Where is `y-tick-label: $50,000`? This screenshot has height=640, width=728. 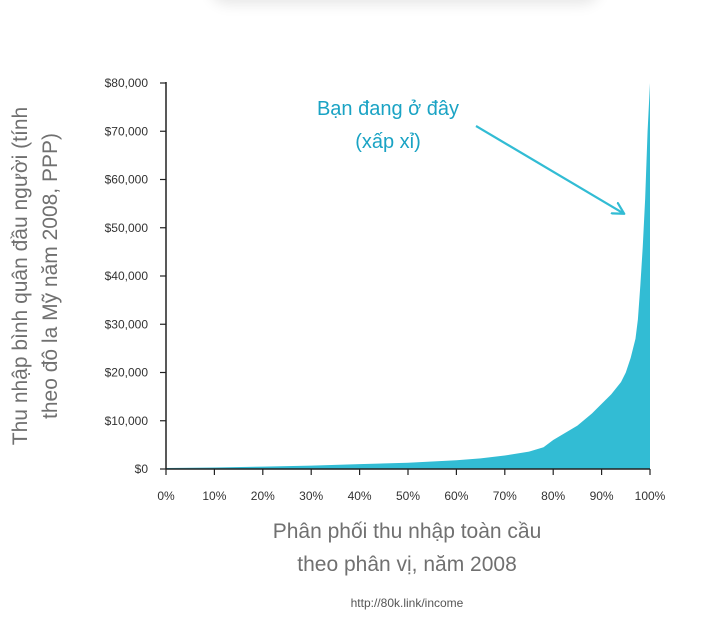
y-tick-label: $50,000 is located at coordinates (127, 228).